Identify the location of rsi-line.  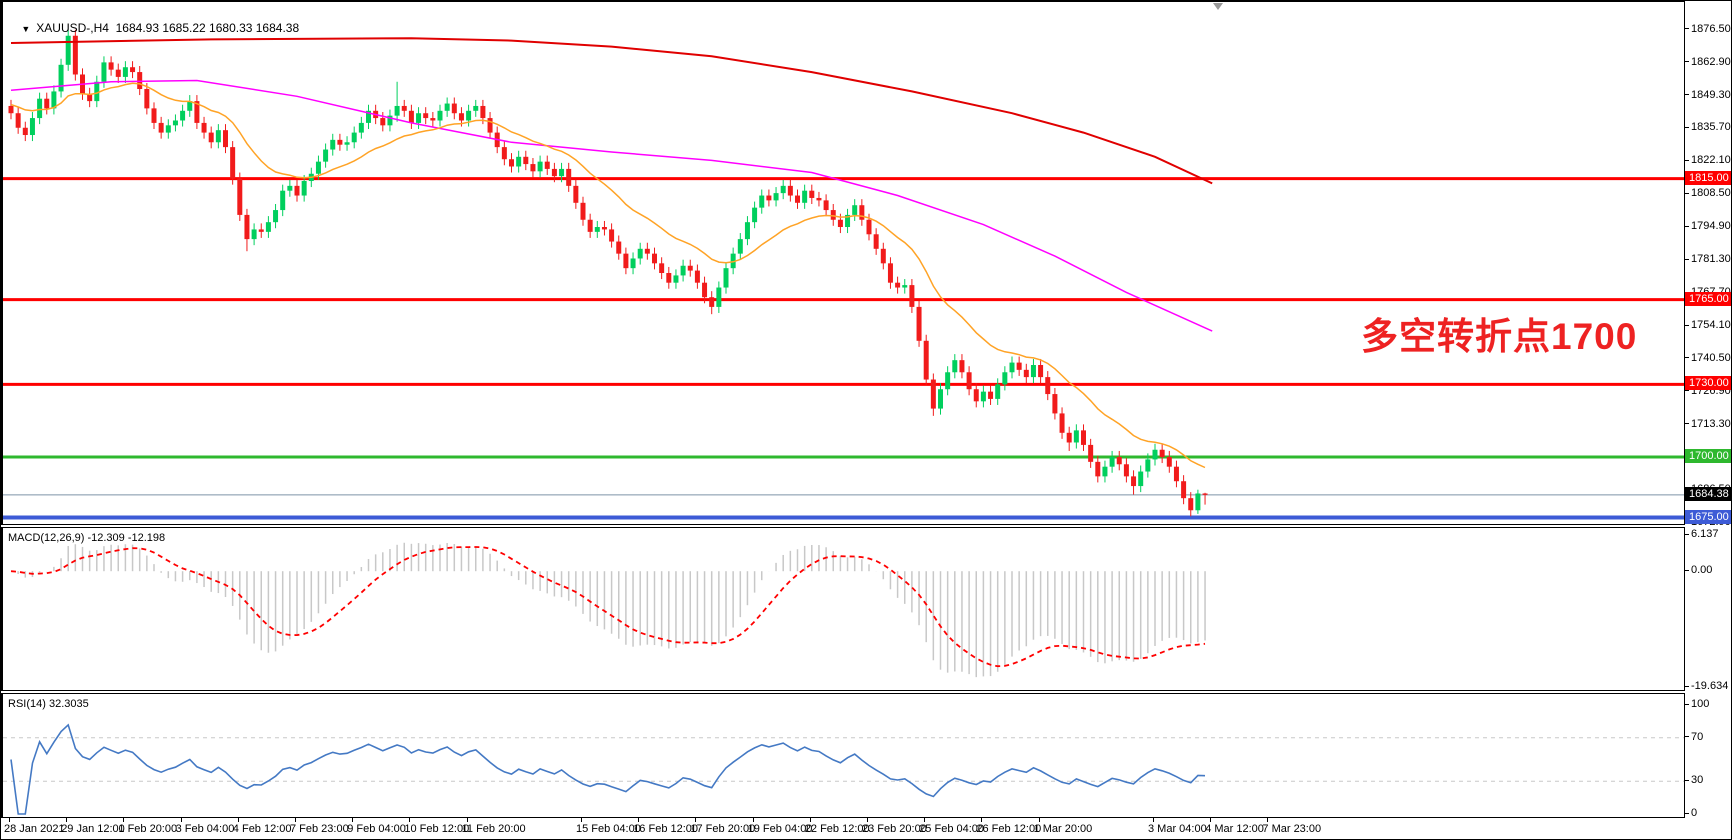
(608, 769).